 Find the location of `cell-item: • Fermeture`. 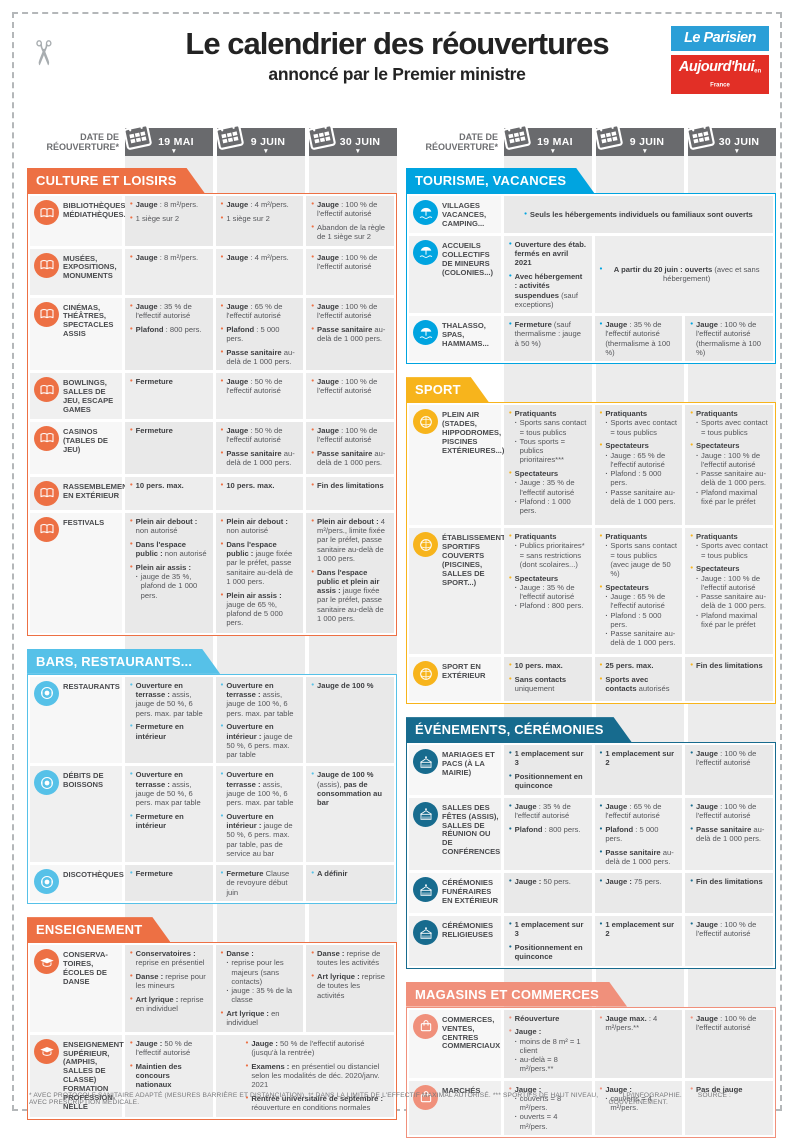

cell-item: • Fermeture is located at coordinates (169, 873).